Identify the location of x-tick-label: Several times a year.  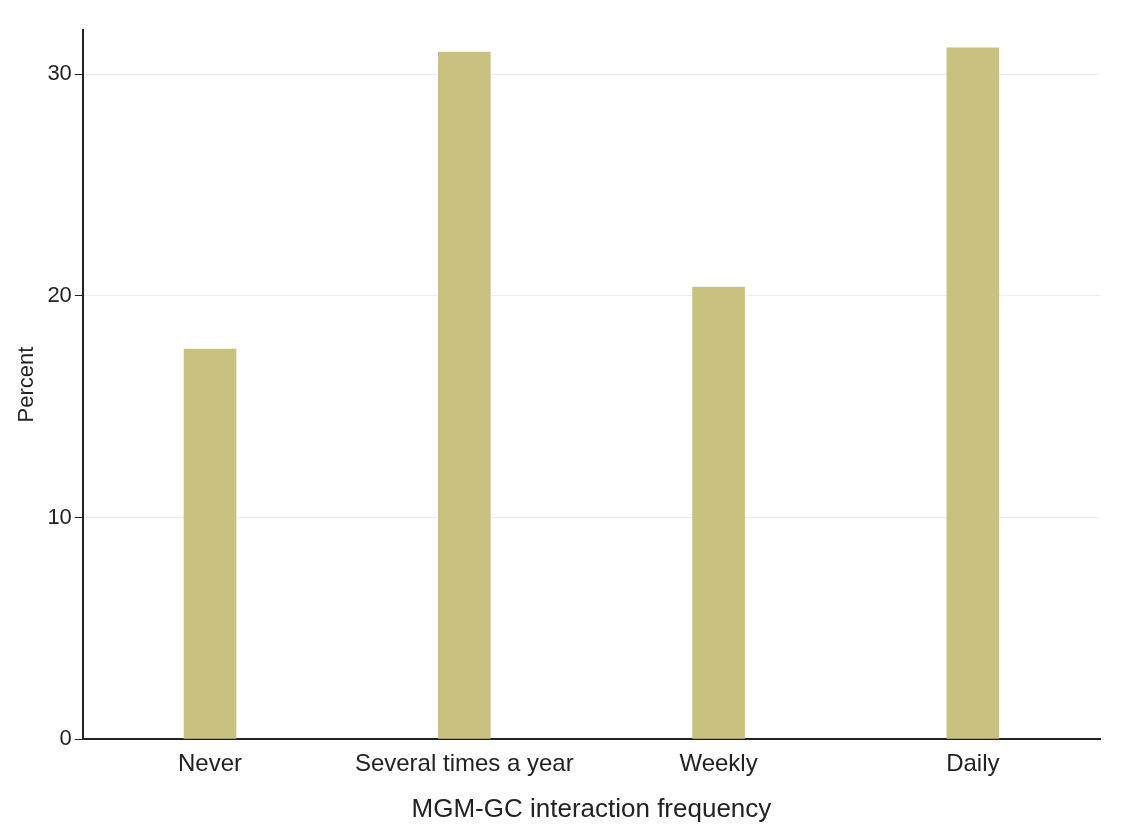
(464, 763).